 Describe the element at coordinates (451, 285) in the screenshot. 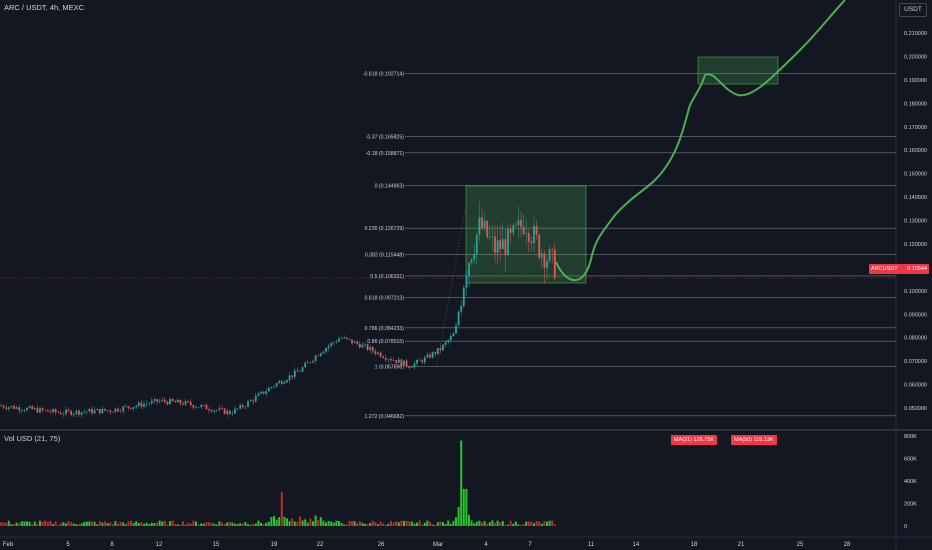

I see `trend-line` at that location.